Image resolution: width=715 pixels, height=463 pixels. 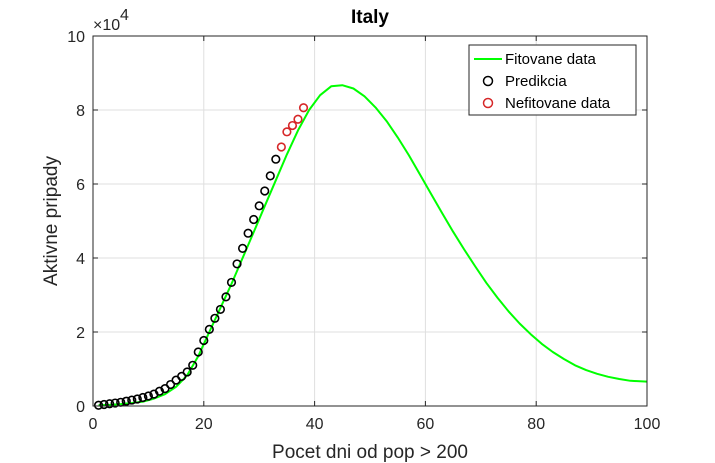 What do you see at coordinates (558, 103) in the screenshot?
I see `legend-nonfit-label: Nefitovane data` at bounding box center [558, 103].